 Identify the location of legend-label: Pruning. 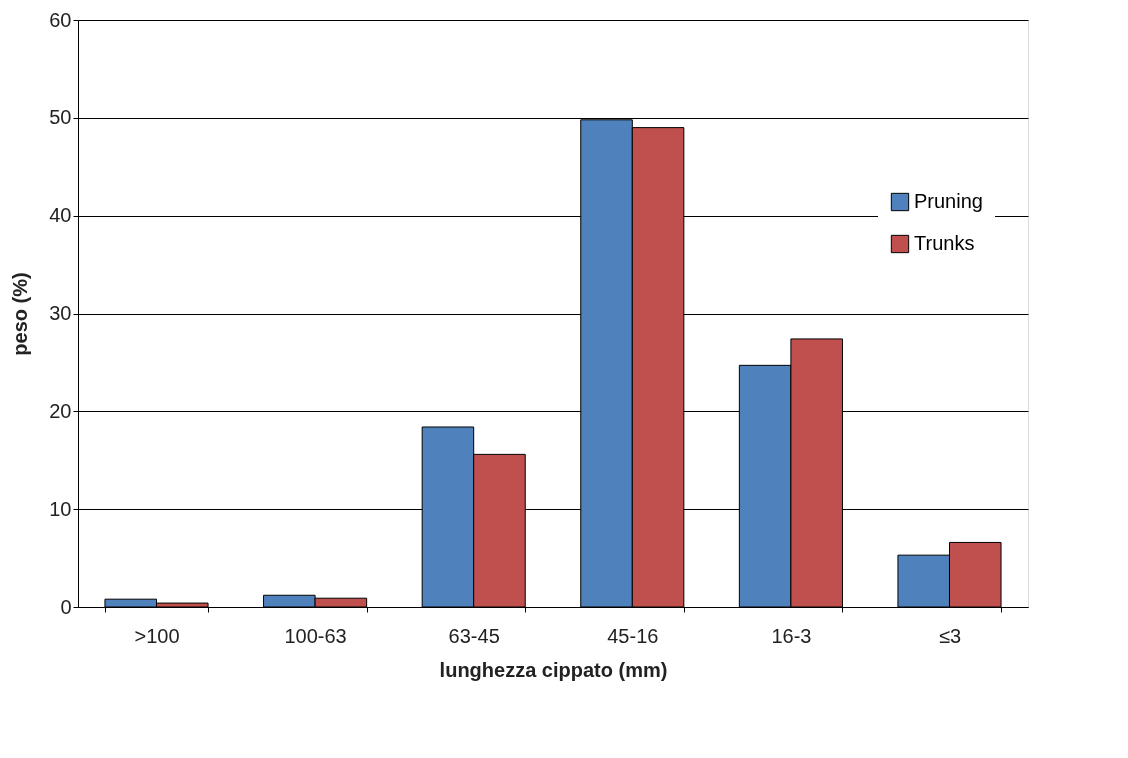
(948, 201).